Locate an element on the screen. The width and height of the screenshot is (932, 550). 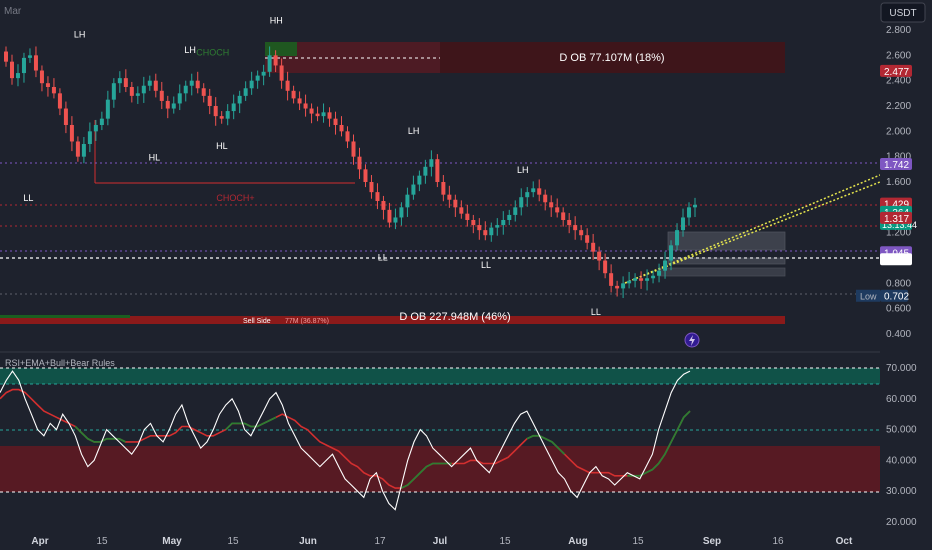
time-tick-label: Jul is located at coordinates (440, 541).